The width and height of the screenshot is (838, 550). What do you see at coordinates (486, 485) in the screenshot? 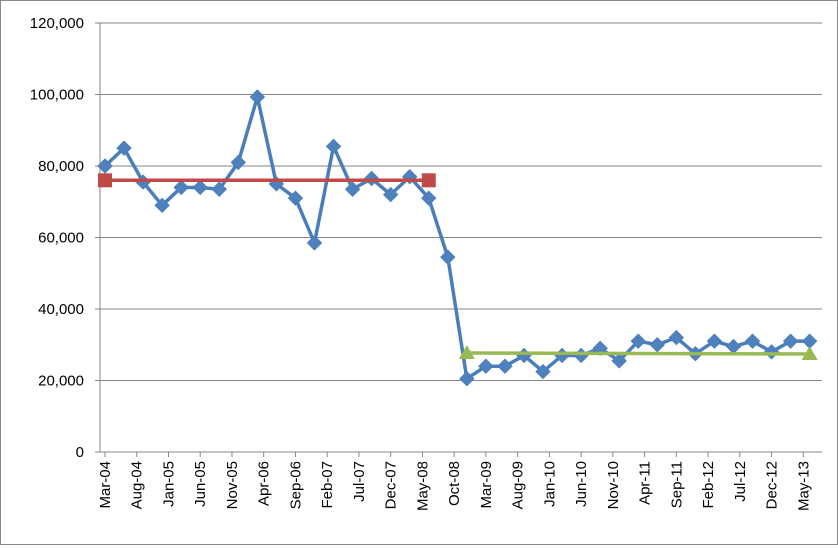
I see `x-tick-label: Mar-09` at bounding box center [486, 485].